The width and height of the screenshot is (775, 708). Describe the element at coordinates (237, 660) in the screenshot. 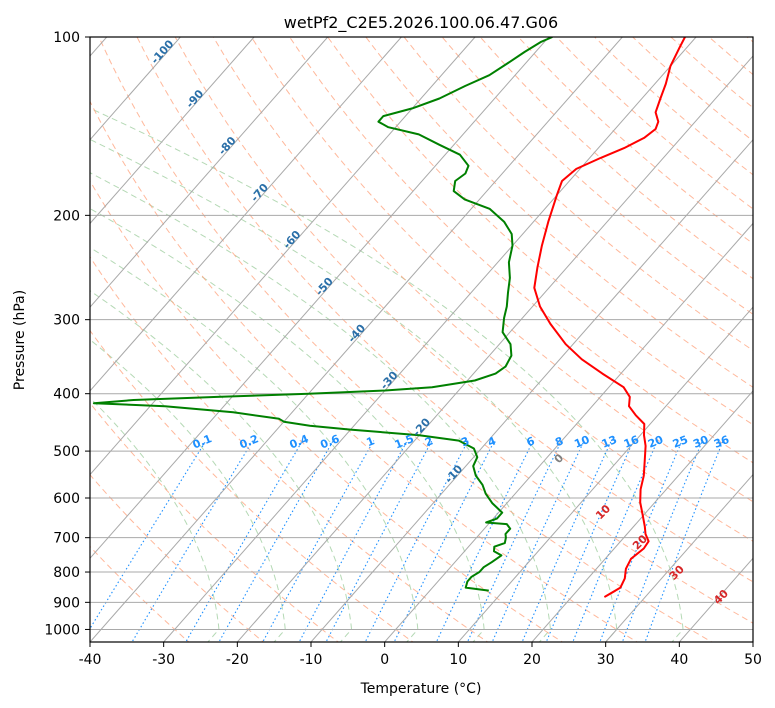

I see `x-tick-label: -20` at that location.